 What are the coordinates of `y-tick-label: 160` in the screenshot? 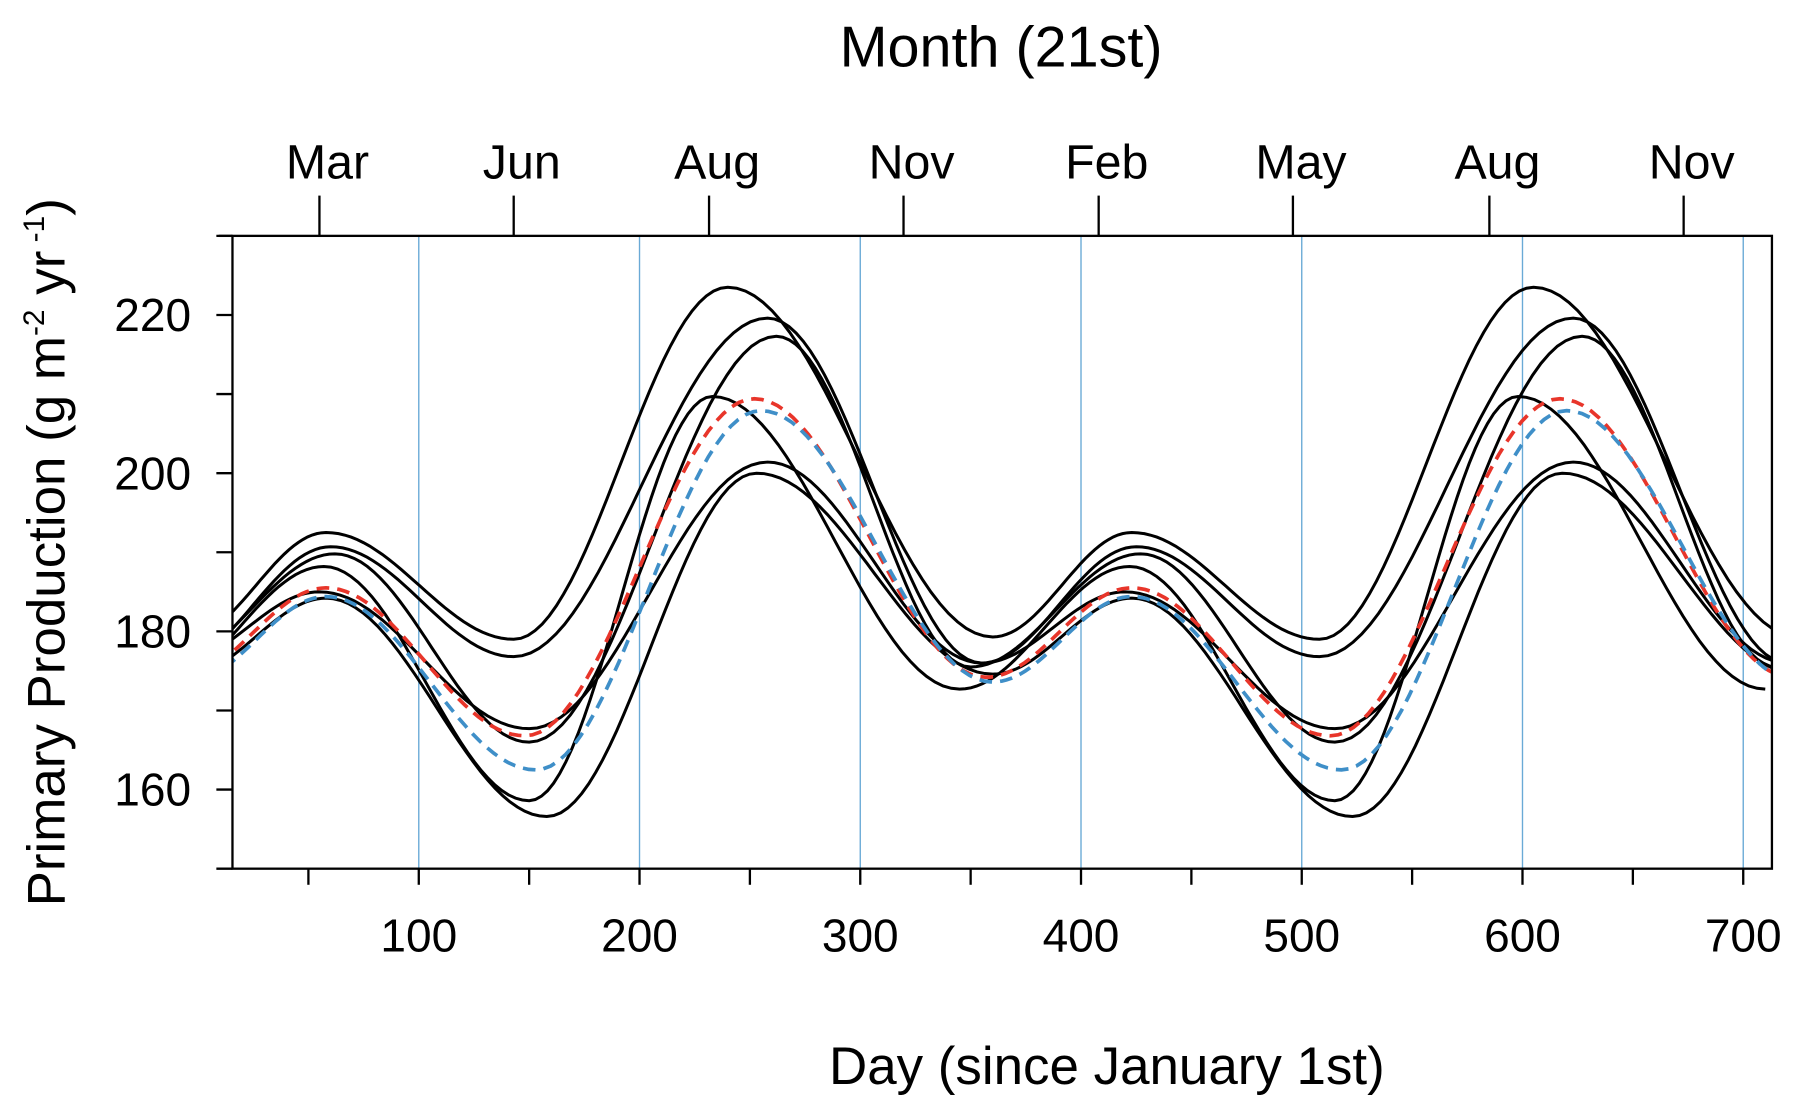 It's located at (152, 790).